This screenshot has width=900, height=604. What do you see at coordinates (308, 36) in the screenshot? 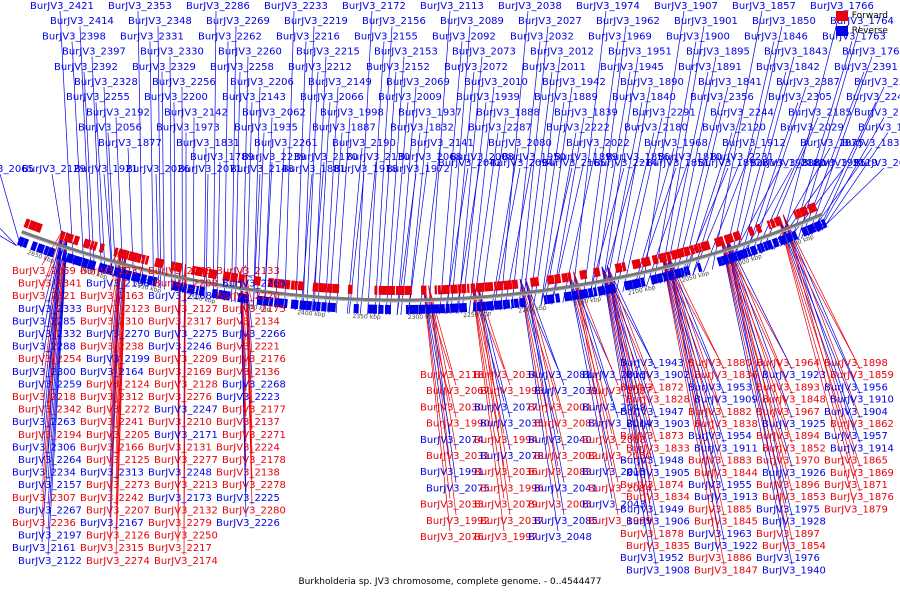
I see `reverse-gene-label: BurJV3_2216` at bounding box center [308, 36].